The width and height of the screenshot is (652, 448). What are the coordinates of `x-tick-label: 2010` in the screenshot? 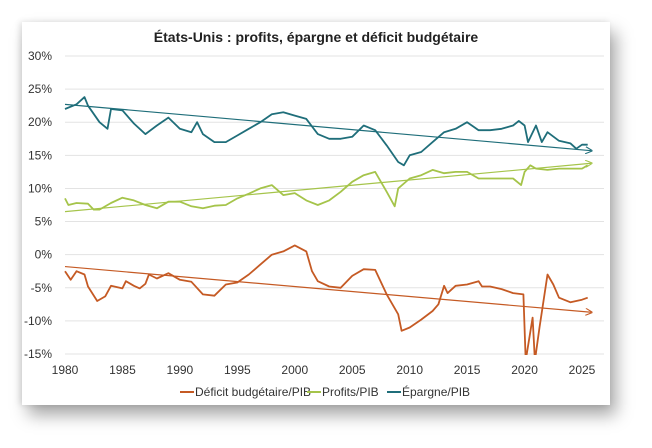 It's located at (409, 370).